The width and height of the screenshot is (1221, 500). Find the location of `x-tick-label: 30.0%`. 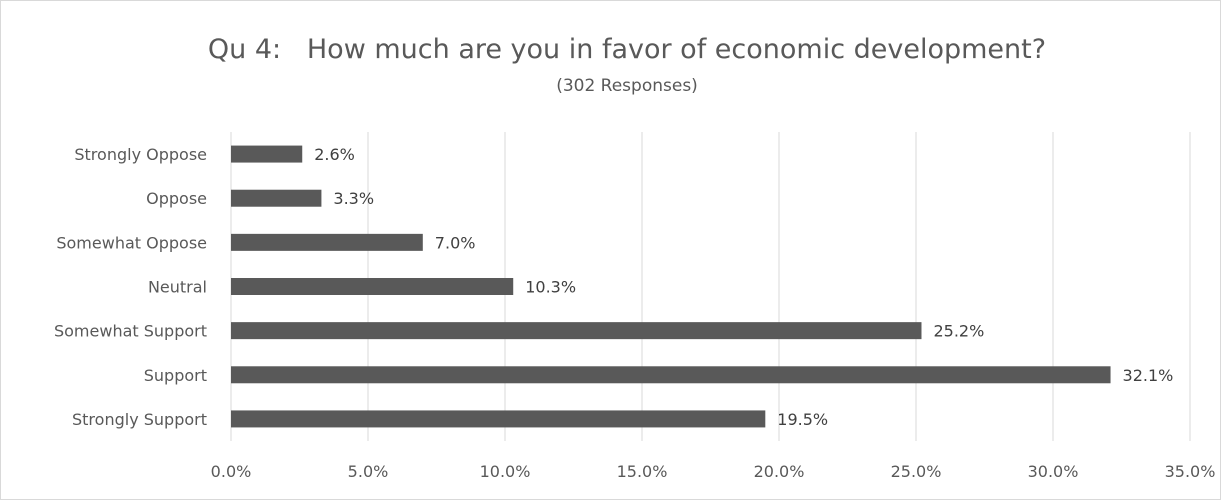

x-tick-label: 30.0% is located at coordinates (1053, 471).